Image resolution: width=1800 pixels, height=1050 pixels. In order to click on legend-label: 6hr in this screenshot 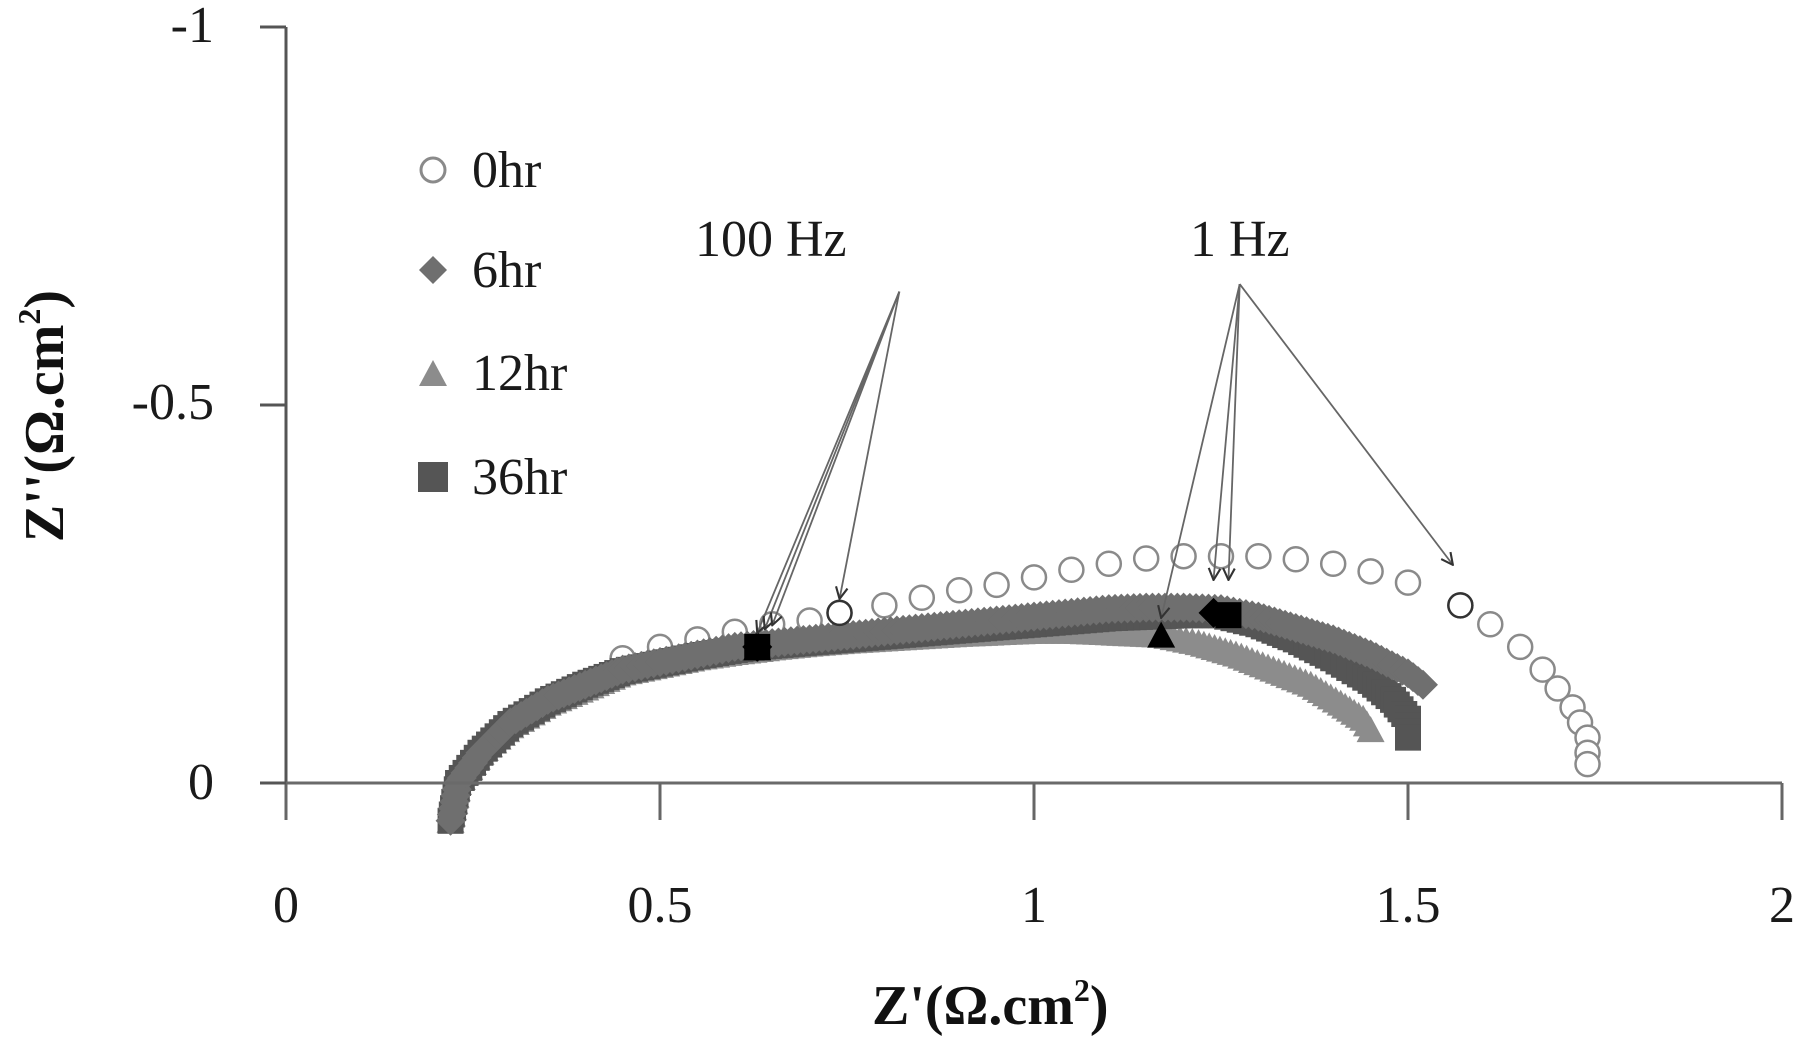, I will do `click(507, 270)`.